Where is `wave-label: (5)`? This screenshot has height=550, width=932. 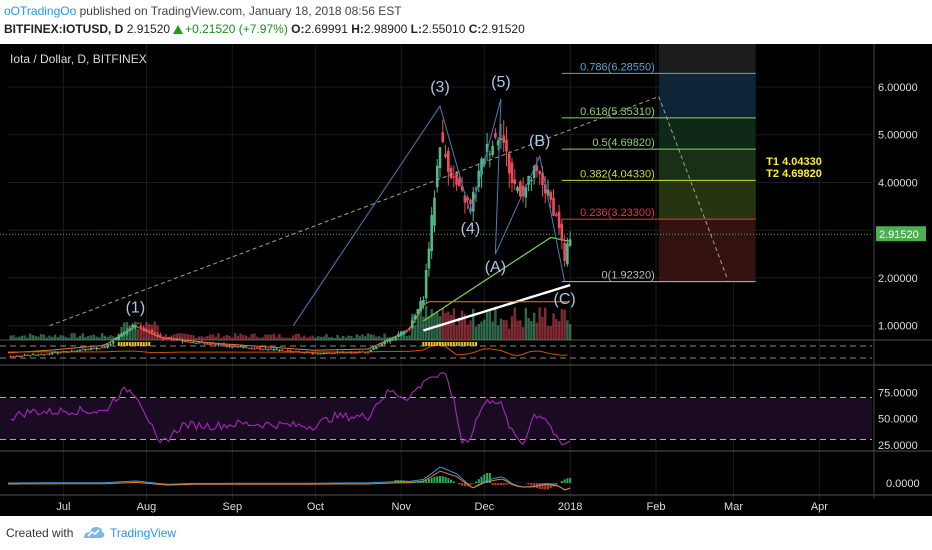 wave-label: (5) is located at coordinates (501, 82).